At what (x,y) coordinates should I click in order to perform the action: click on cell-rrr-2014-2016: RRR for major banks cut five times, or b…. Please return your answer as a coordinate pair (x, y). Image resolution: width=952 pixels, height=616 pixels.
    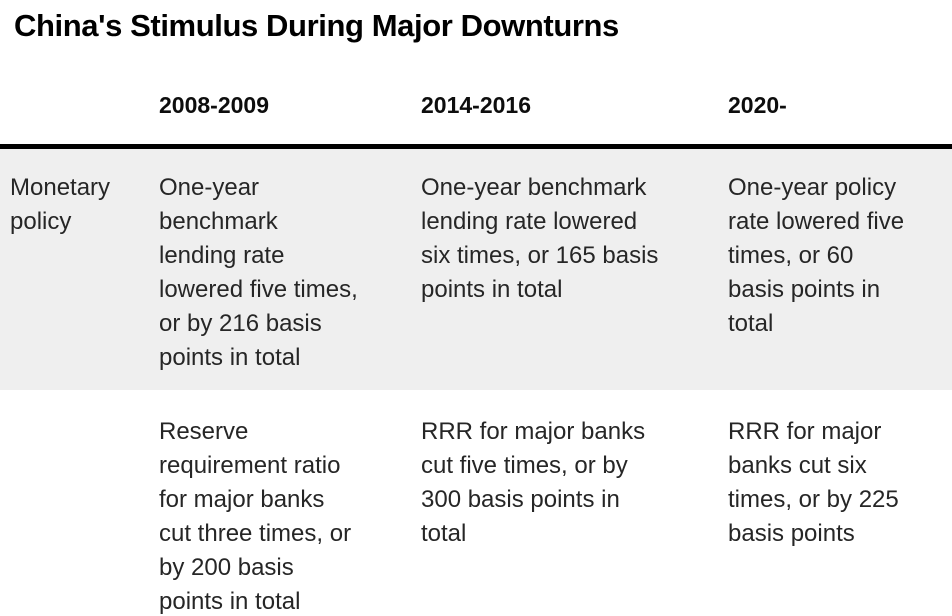
    Looking at the image, I should click on (533, 482).